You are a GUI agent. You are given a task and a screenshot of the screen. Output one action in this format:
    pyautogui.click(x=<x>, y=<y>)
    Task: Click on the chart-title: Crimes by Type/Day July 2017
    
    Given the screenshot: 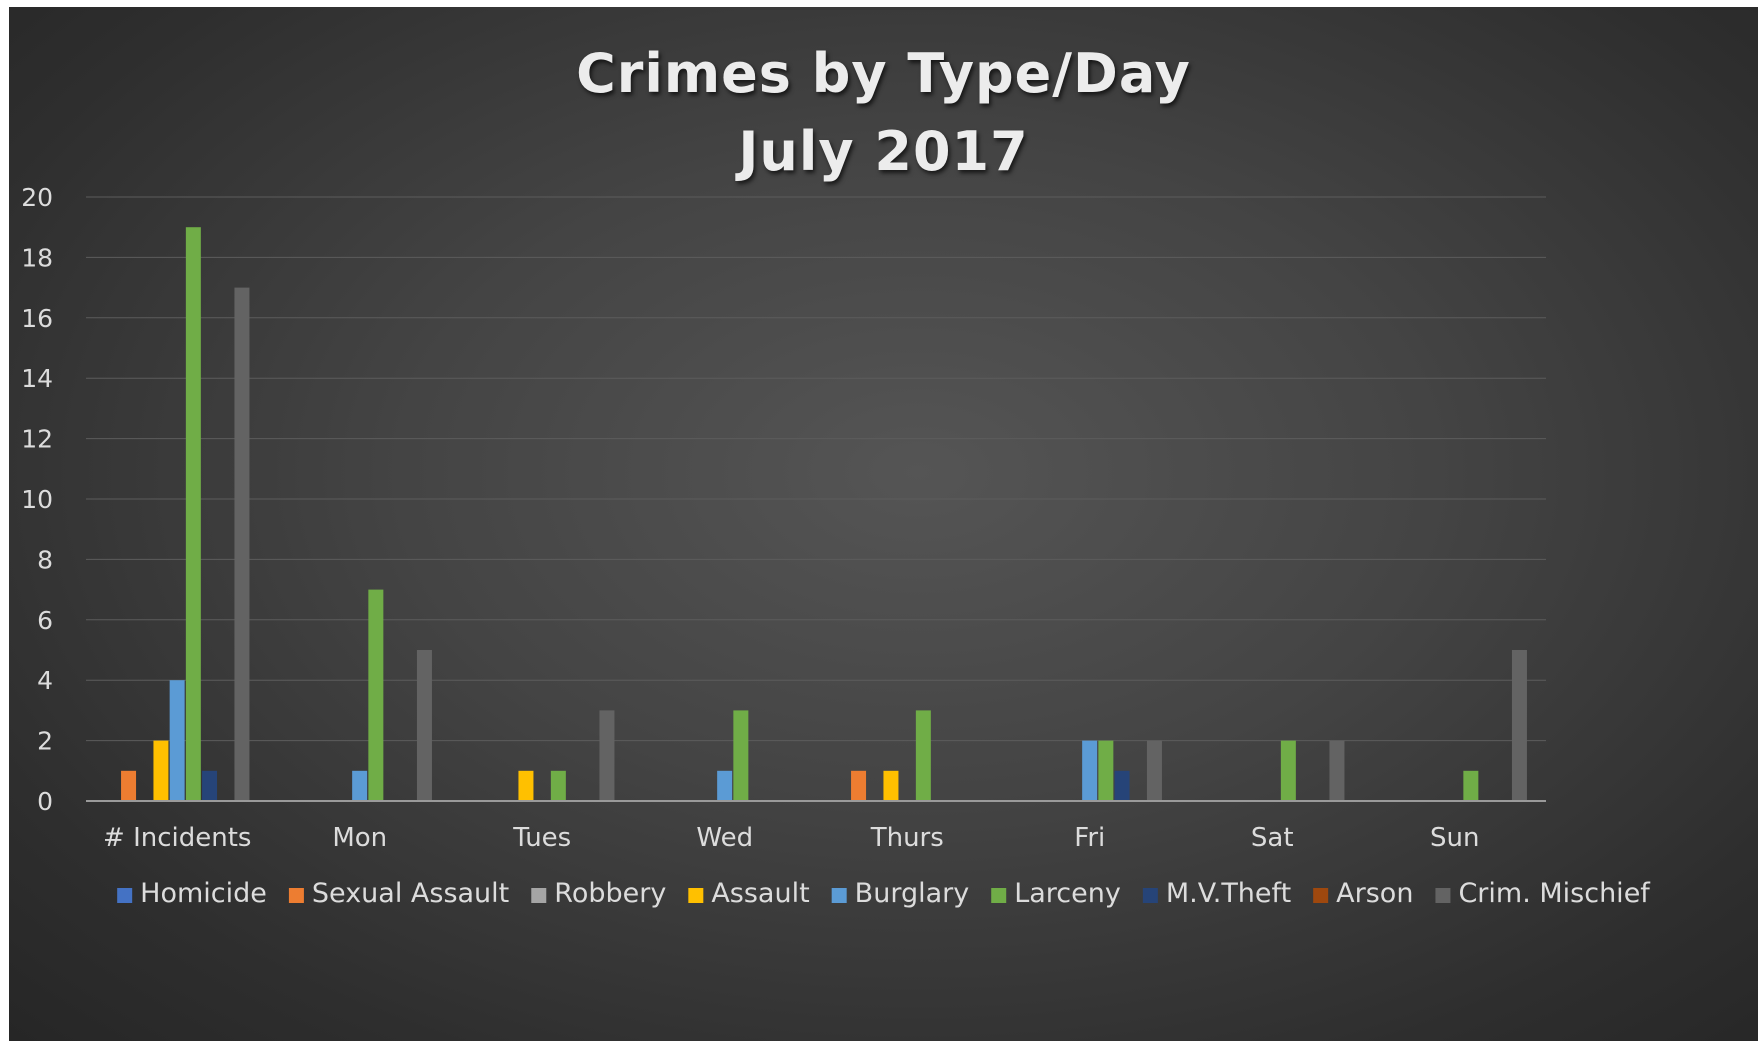 What is the action you would take?
    pyautogui.click(x=883, y=113)
    